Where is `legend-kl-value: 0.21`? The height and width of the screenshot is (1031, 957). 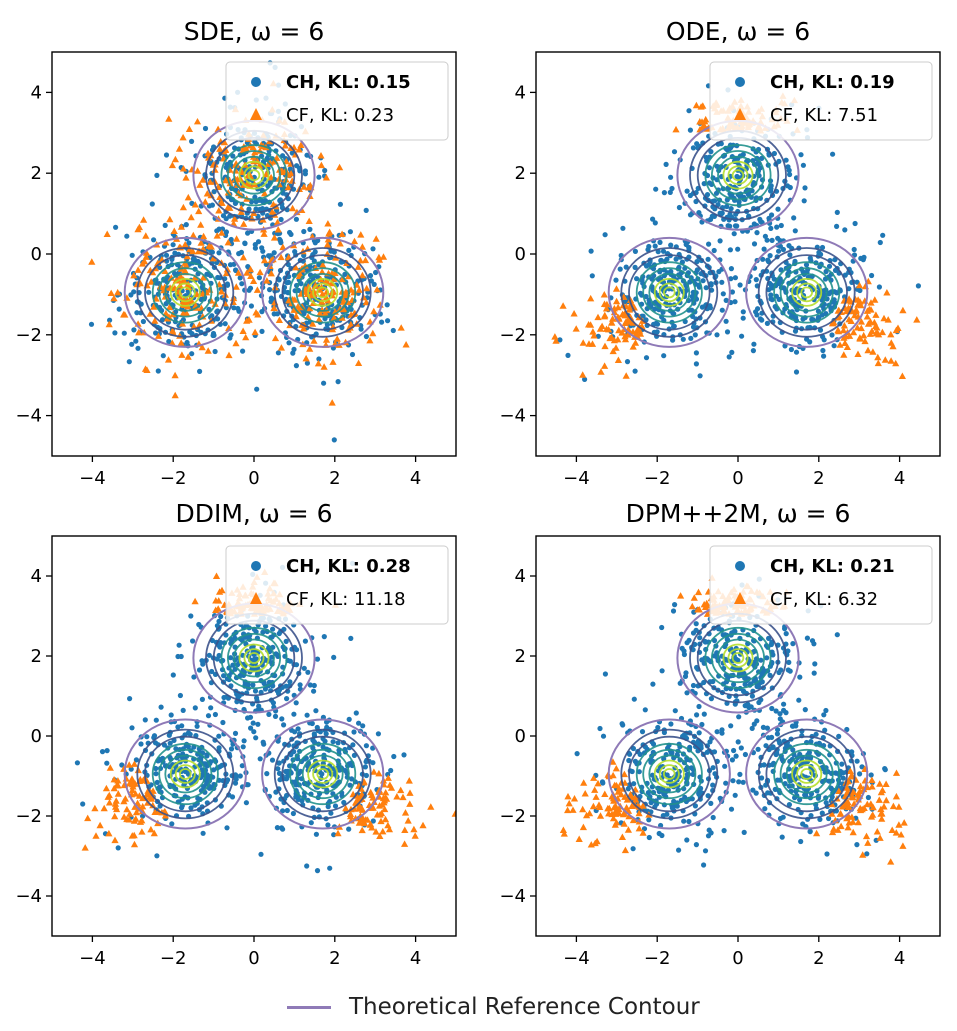 legend-kl-value: 0.21 is located at coordinates (872, 566).